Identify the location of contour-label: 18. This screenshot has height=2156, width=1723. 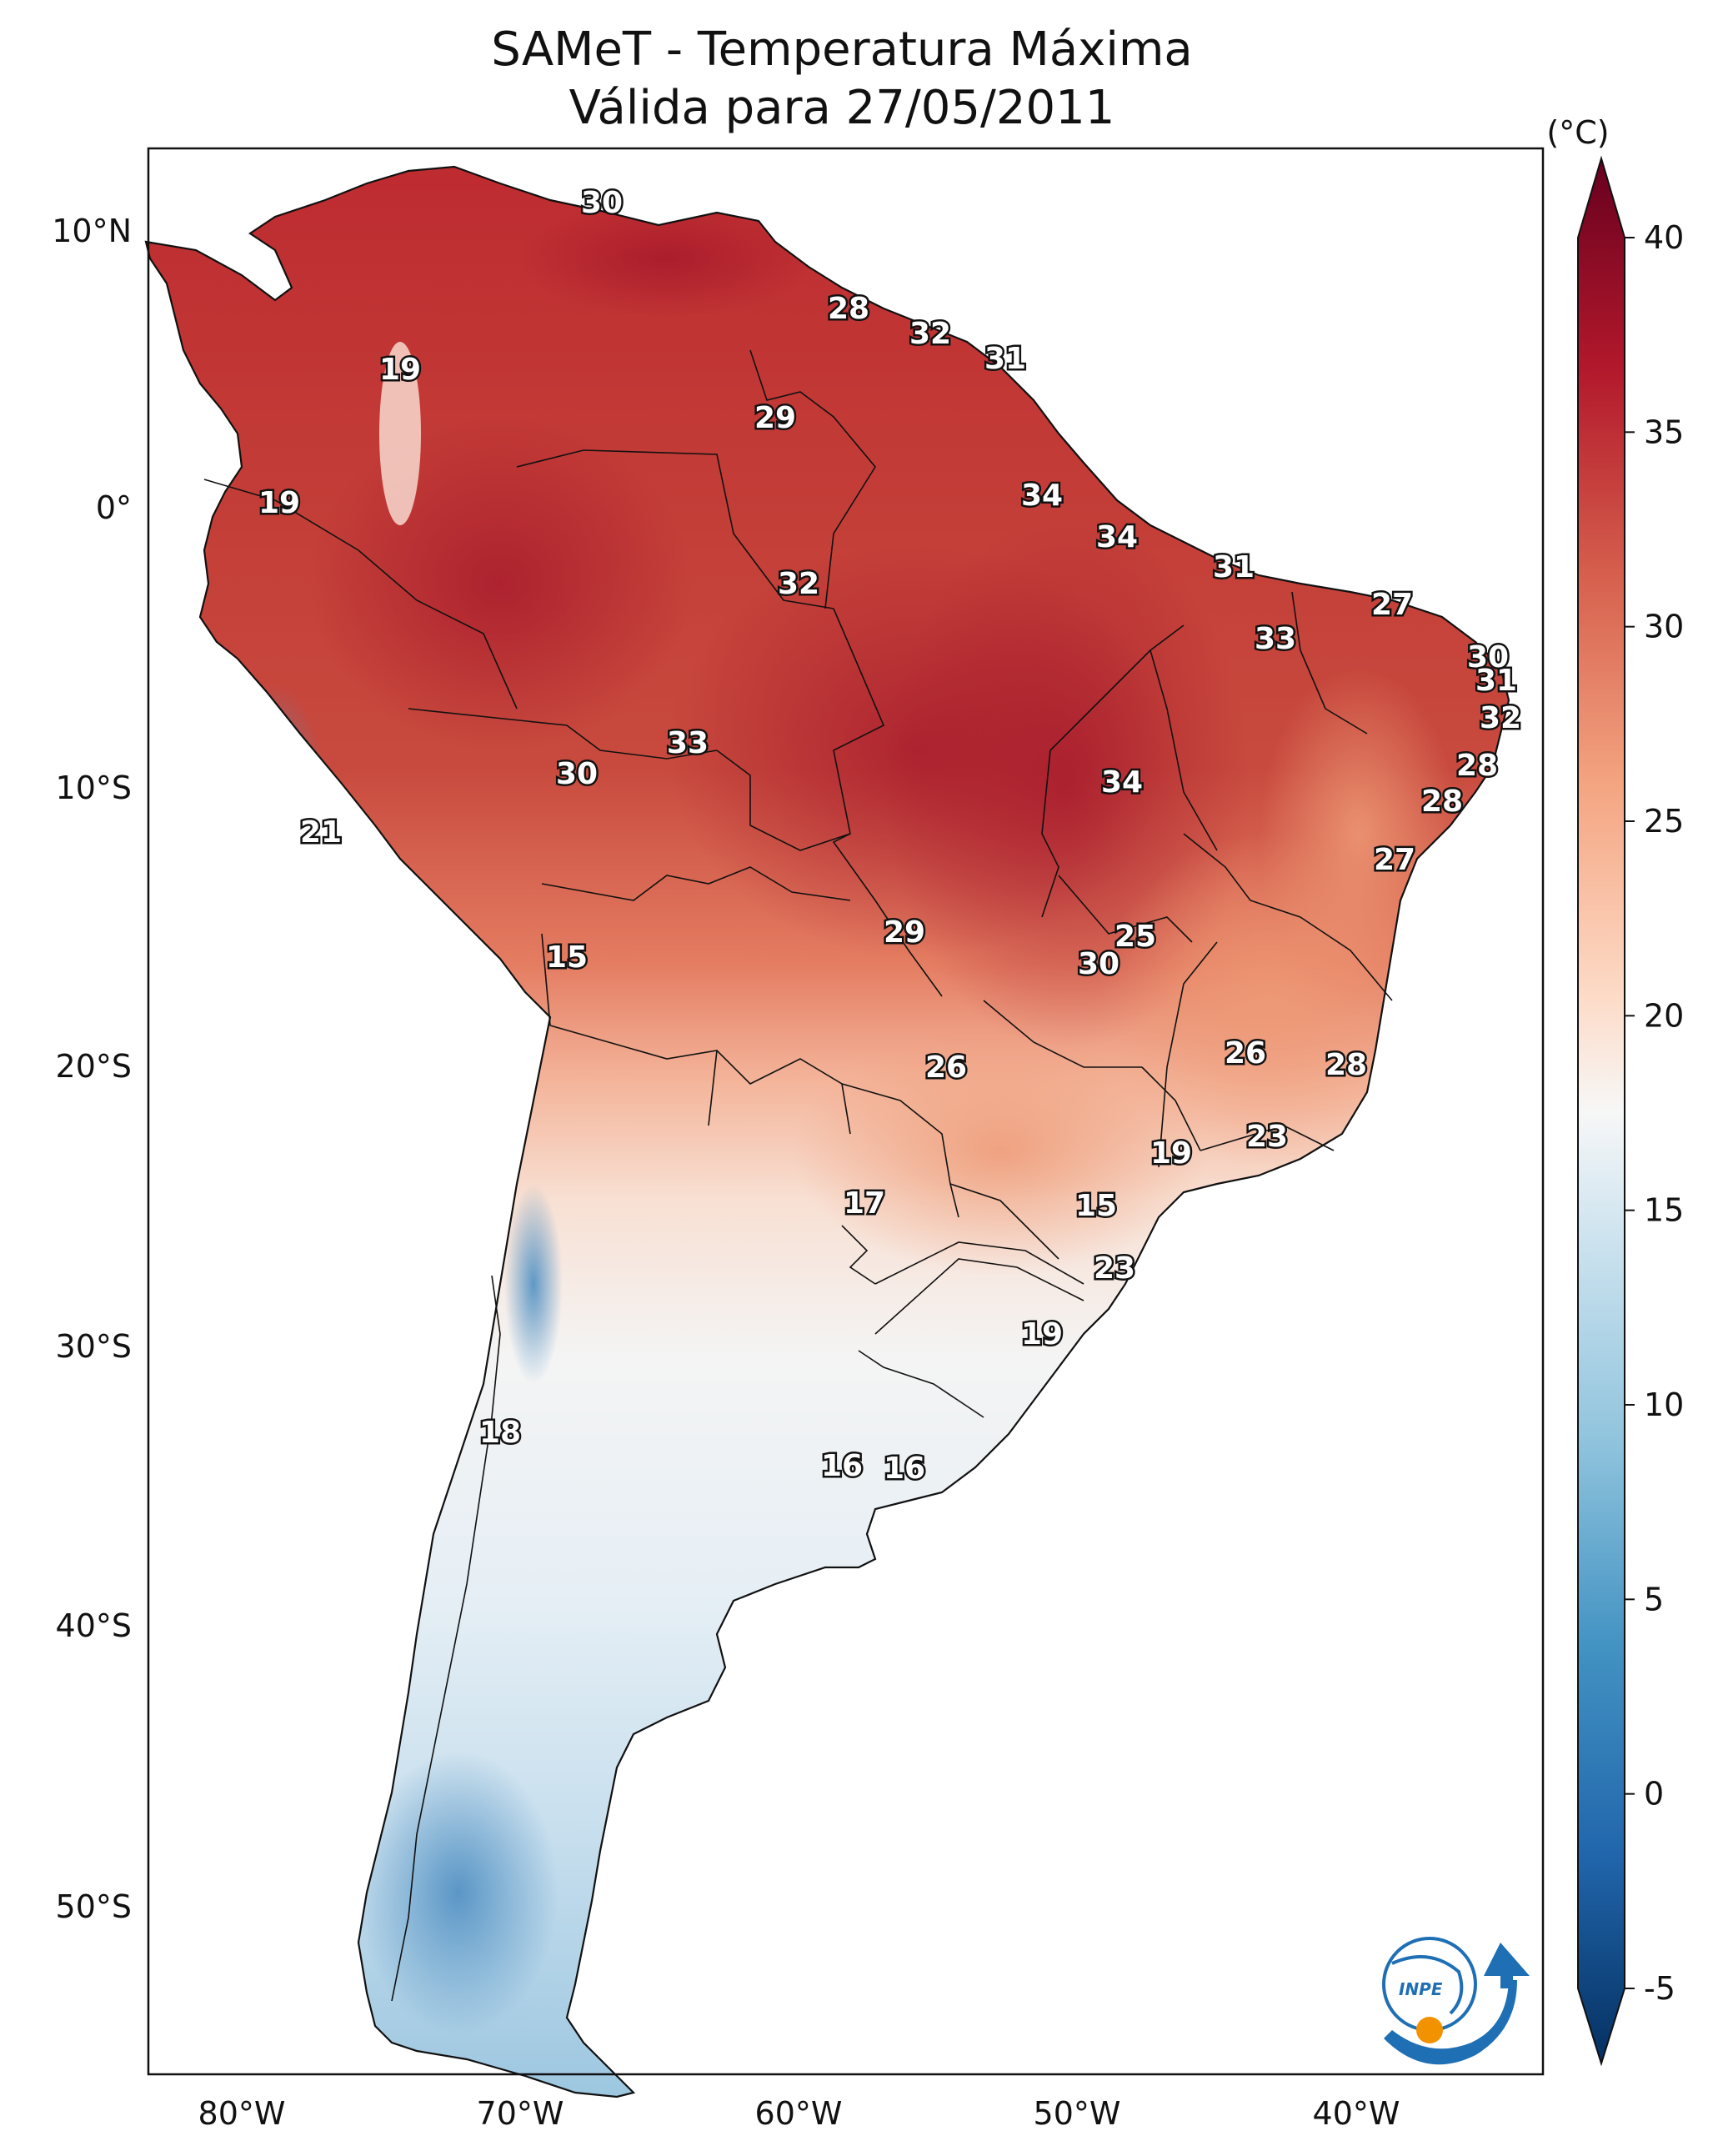
(500, 1433).